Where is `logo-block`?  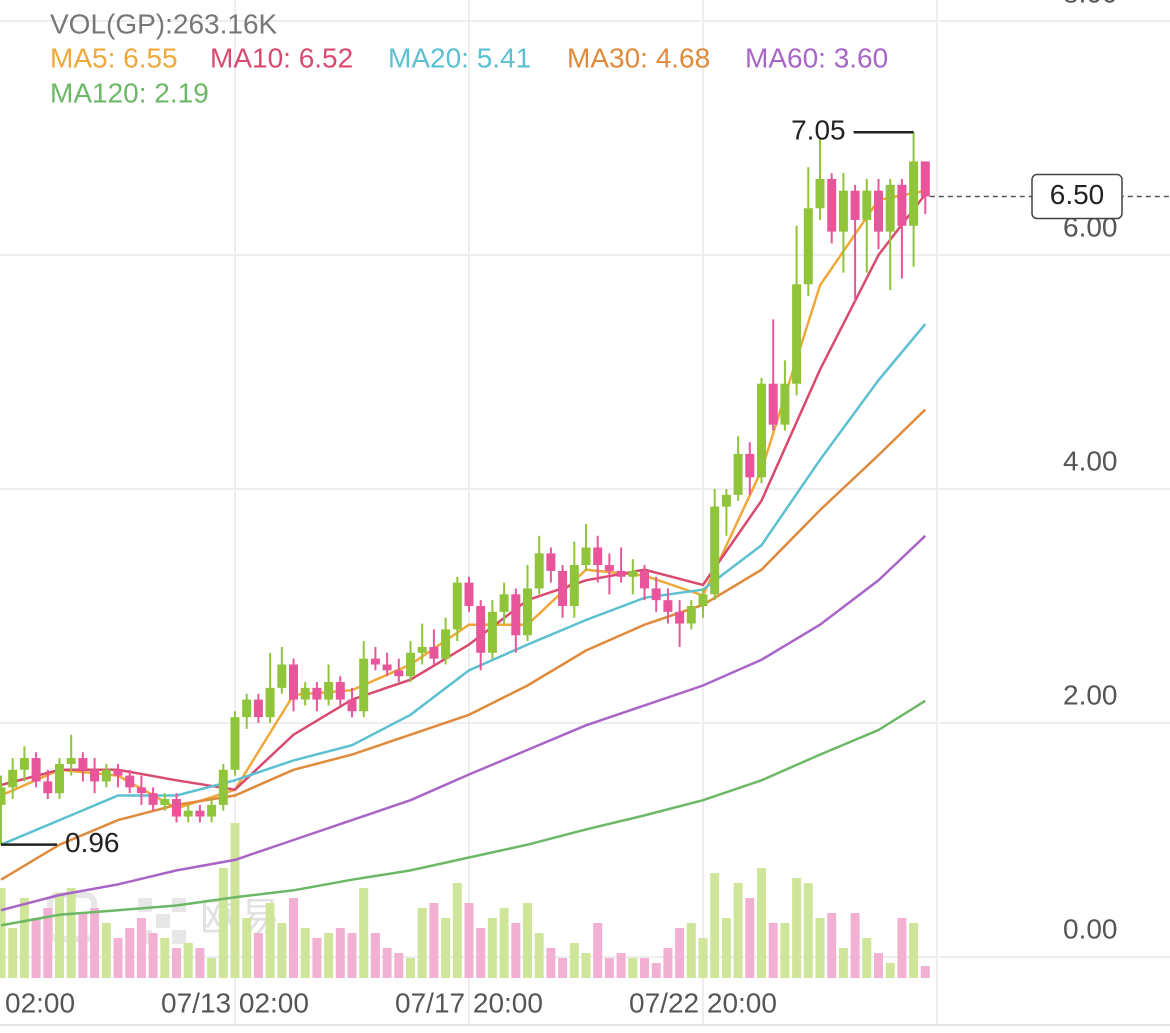
logo-block is located at coordinates (145, 905).